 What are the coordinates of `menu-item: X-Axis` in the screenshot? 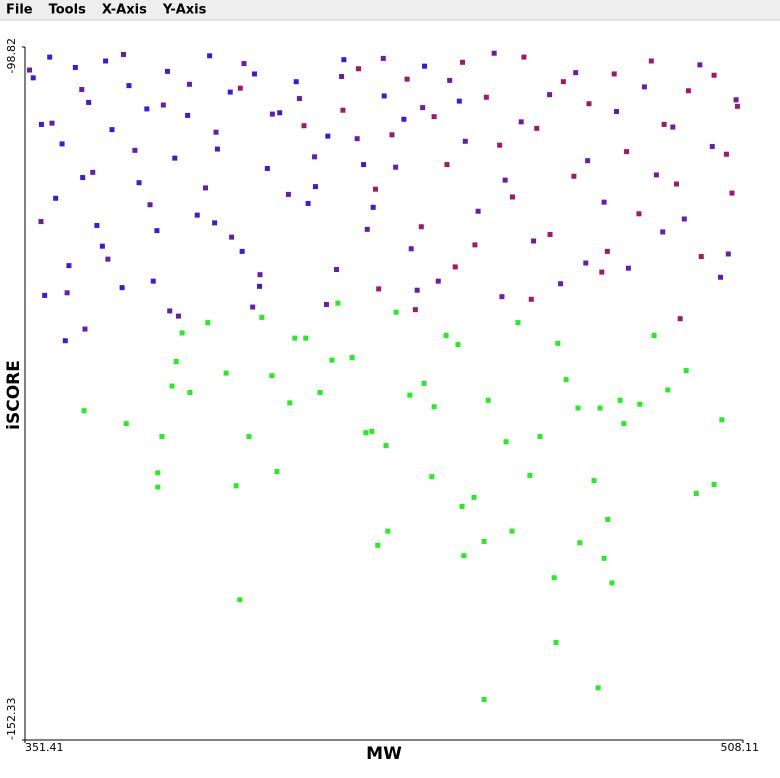 It's located at (124, 10).